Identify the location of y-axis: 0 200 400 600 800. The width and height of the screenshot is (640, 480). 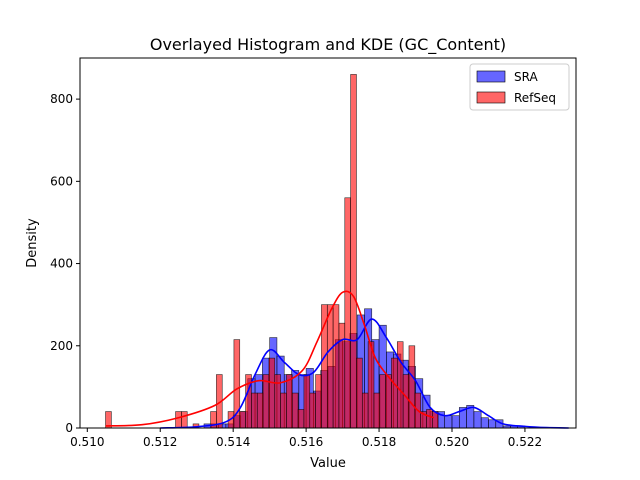
(65, 263).